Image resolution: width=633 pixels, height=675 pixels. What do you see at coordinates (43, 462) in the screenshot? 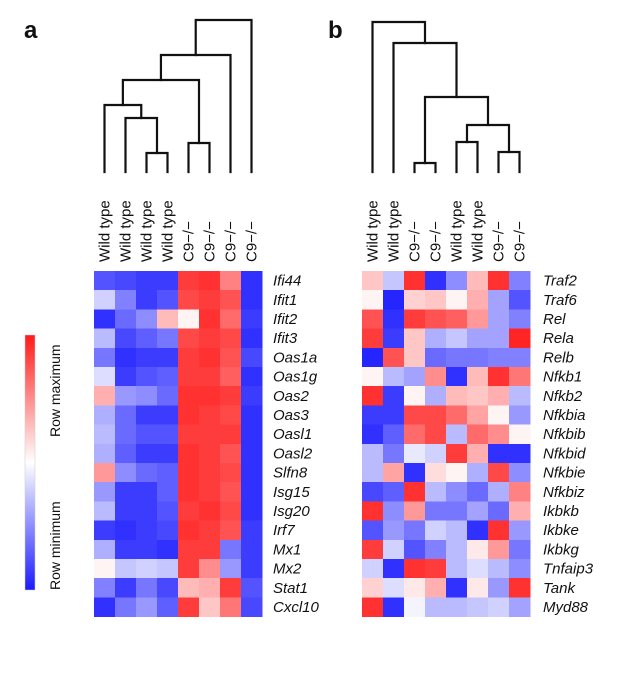
I see `color-legend: Row minimum Row maximum` at bounding box center [43, 462].